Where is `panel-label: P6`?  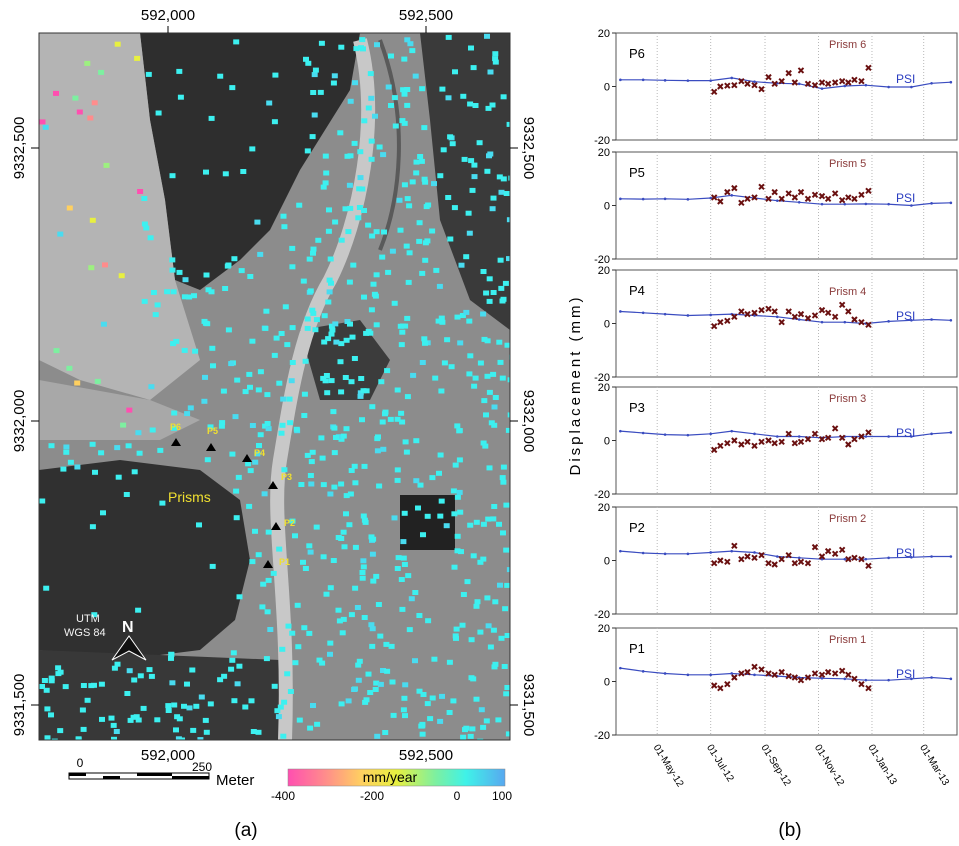 panel-label: P6 is located at coordinates (637, 53).